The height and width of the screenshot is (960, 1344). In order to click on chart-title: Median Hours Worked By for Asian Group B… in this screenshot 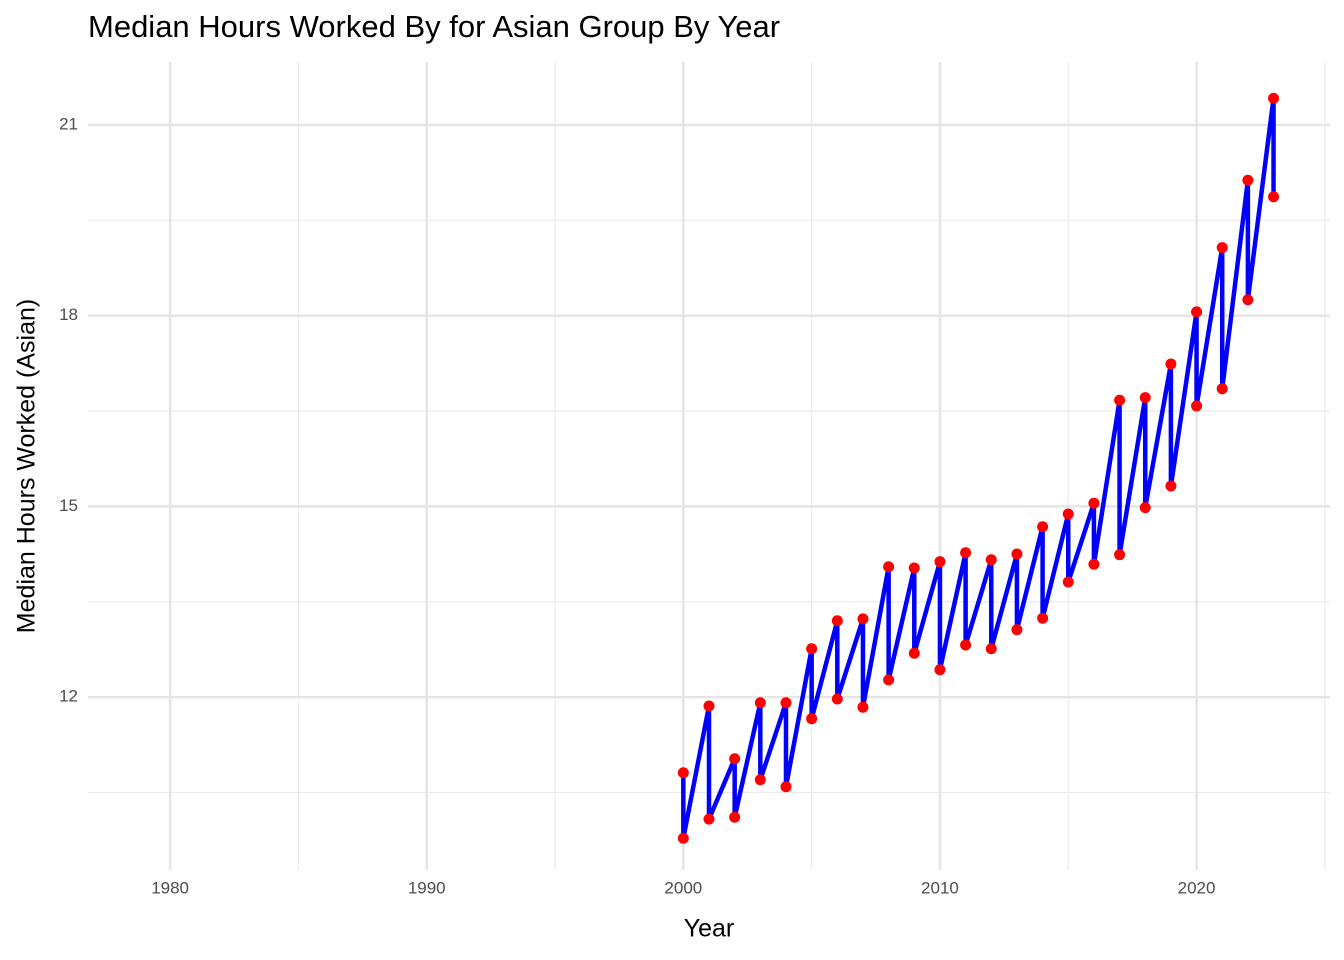, I will do `click(434, 26)`.